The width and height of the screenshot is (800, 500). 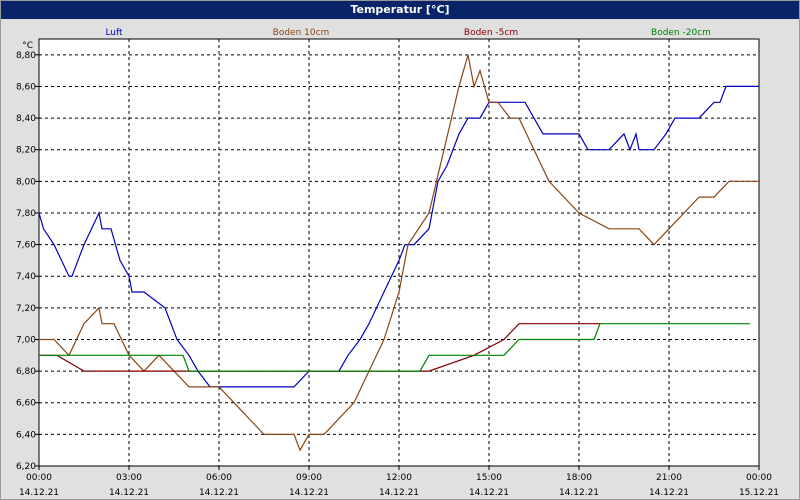 I want to click on y-tick-label: 7,20, so click(x=26, y=309).